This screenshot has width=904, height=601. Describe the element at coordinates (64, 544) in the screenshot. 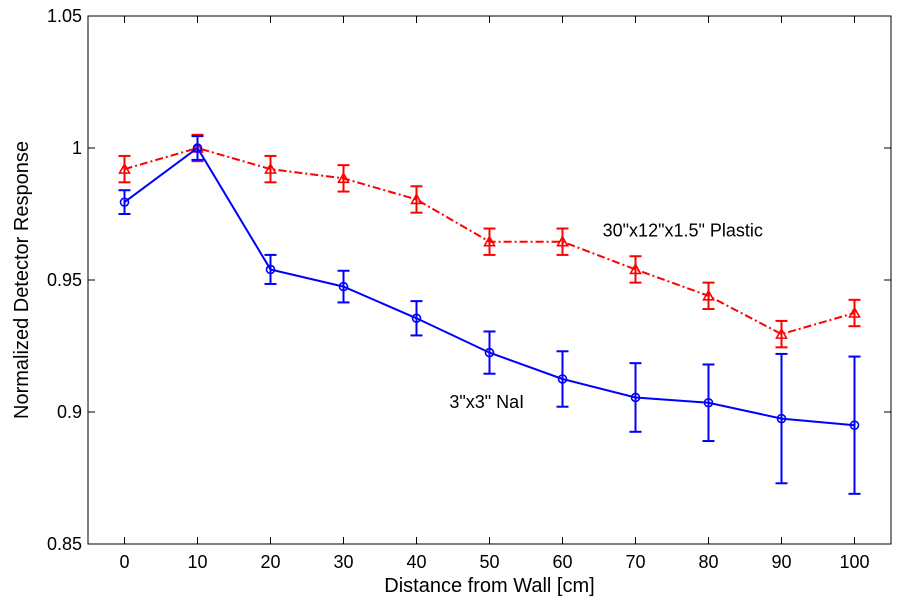

I see `y-tick-label: 0.85` at that location.